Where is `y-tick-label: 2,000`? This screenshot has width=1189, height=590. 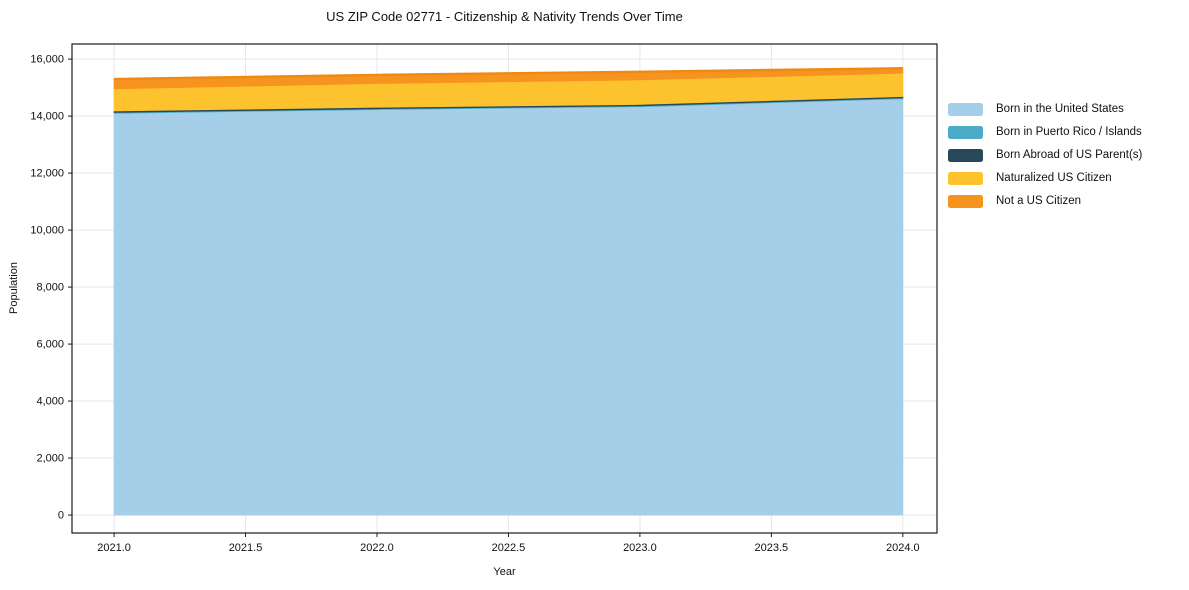 y-tick-label: 2,000 is located at coordinates (50, 459).